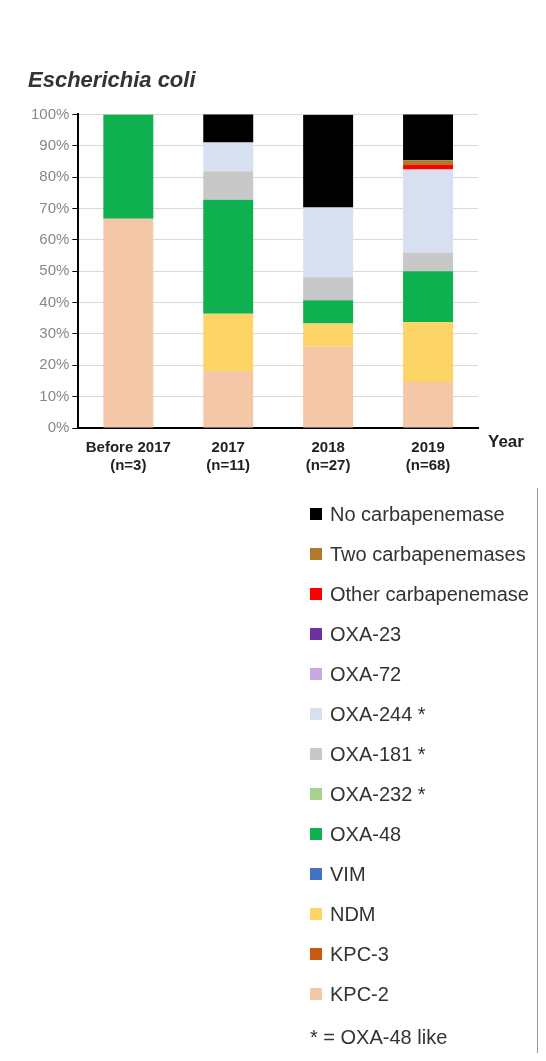 The height and width of the screenshot is (1061, 546). What do you see at coordinates (54, 364) in the screenshot?
I see `y-tick-label: 20%` at bounding box center [54, 364].